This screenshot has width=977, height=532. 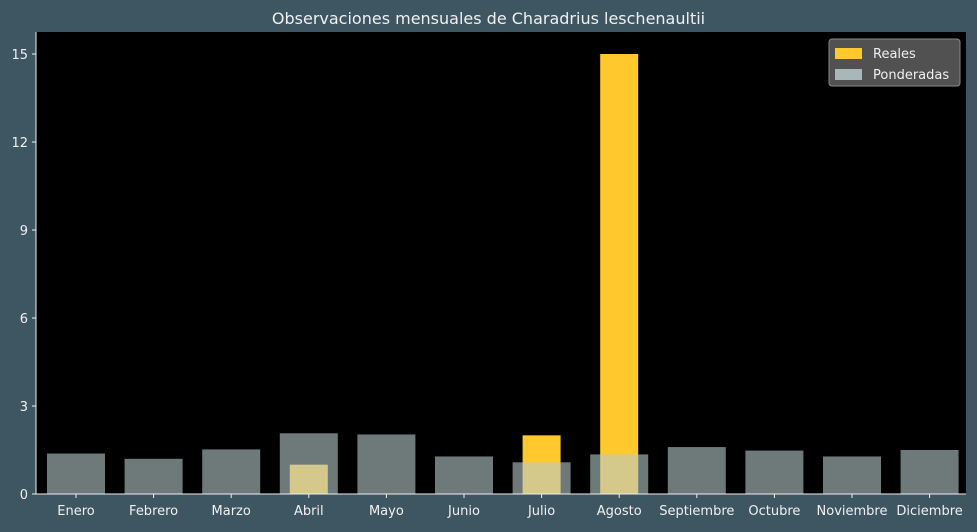 What do you see at coordinates (24, 231) in the screenshot?
I see `y-tick-label: 9` at bounding box center [24, 231].